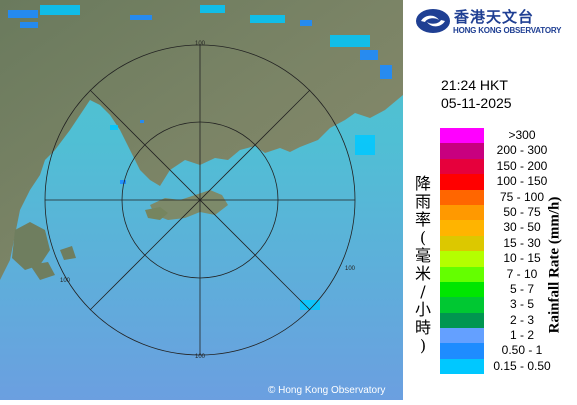  What do you see at coordinates (522, 273) in the screenshot?
I see `legend-label: 7 - 10` at bounding box center [522, 273].